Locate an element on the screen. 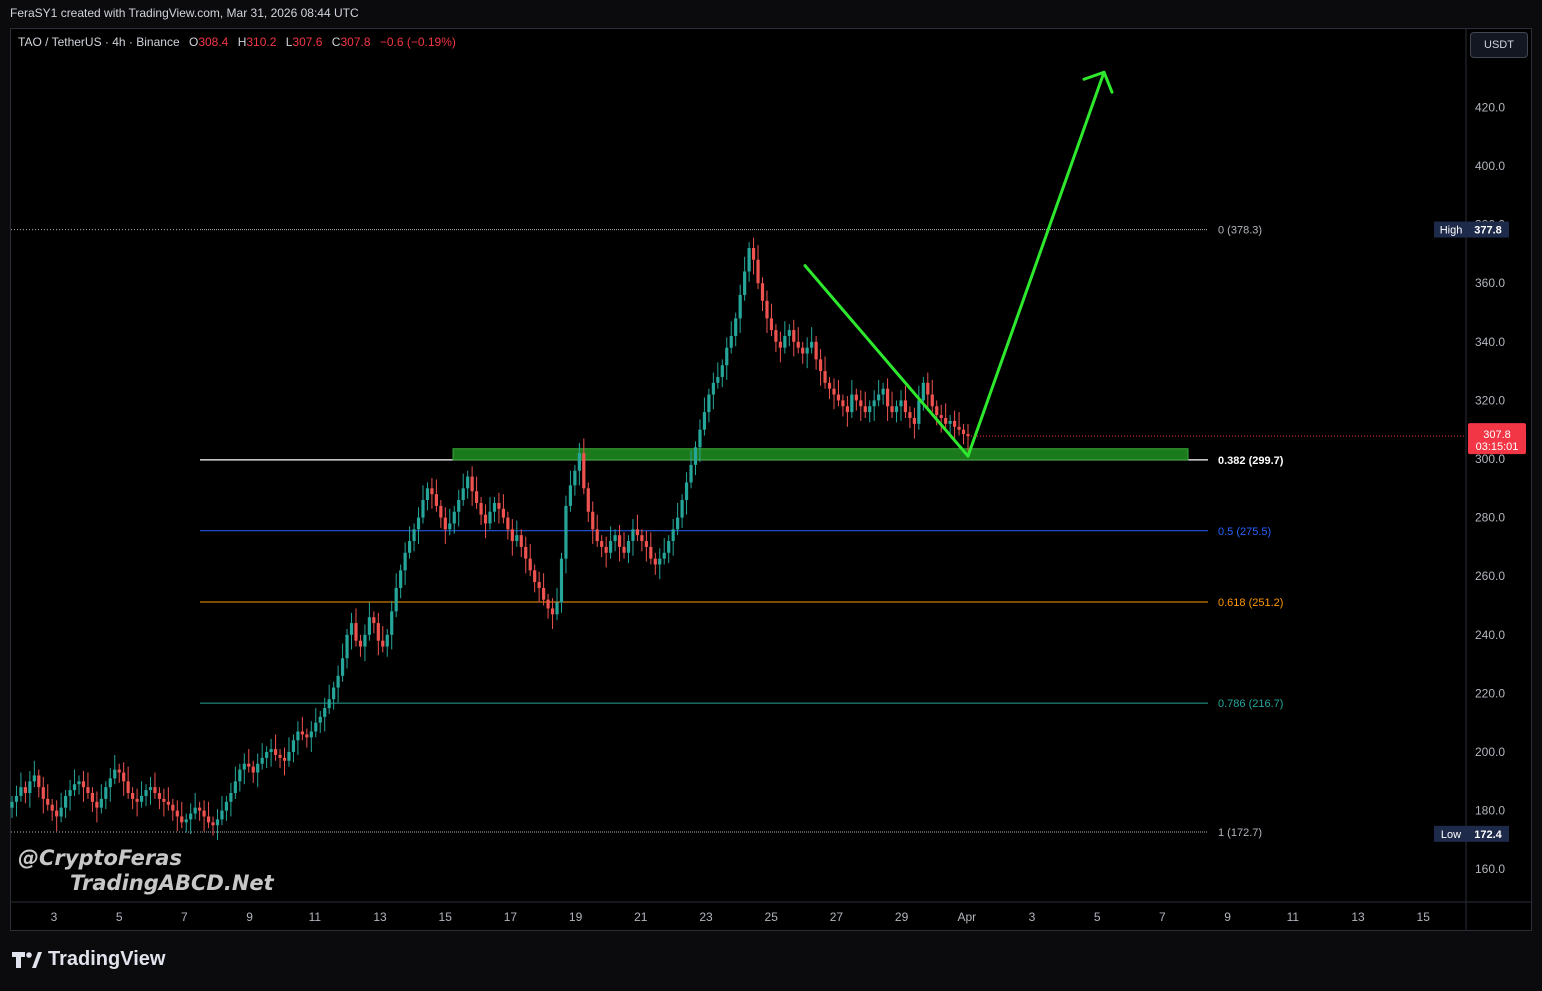  high-label: H is located at coordinates (242, 42).